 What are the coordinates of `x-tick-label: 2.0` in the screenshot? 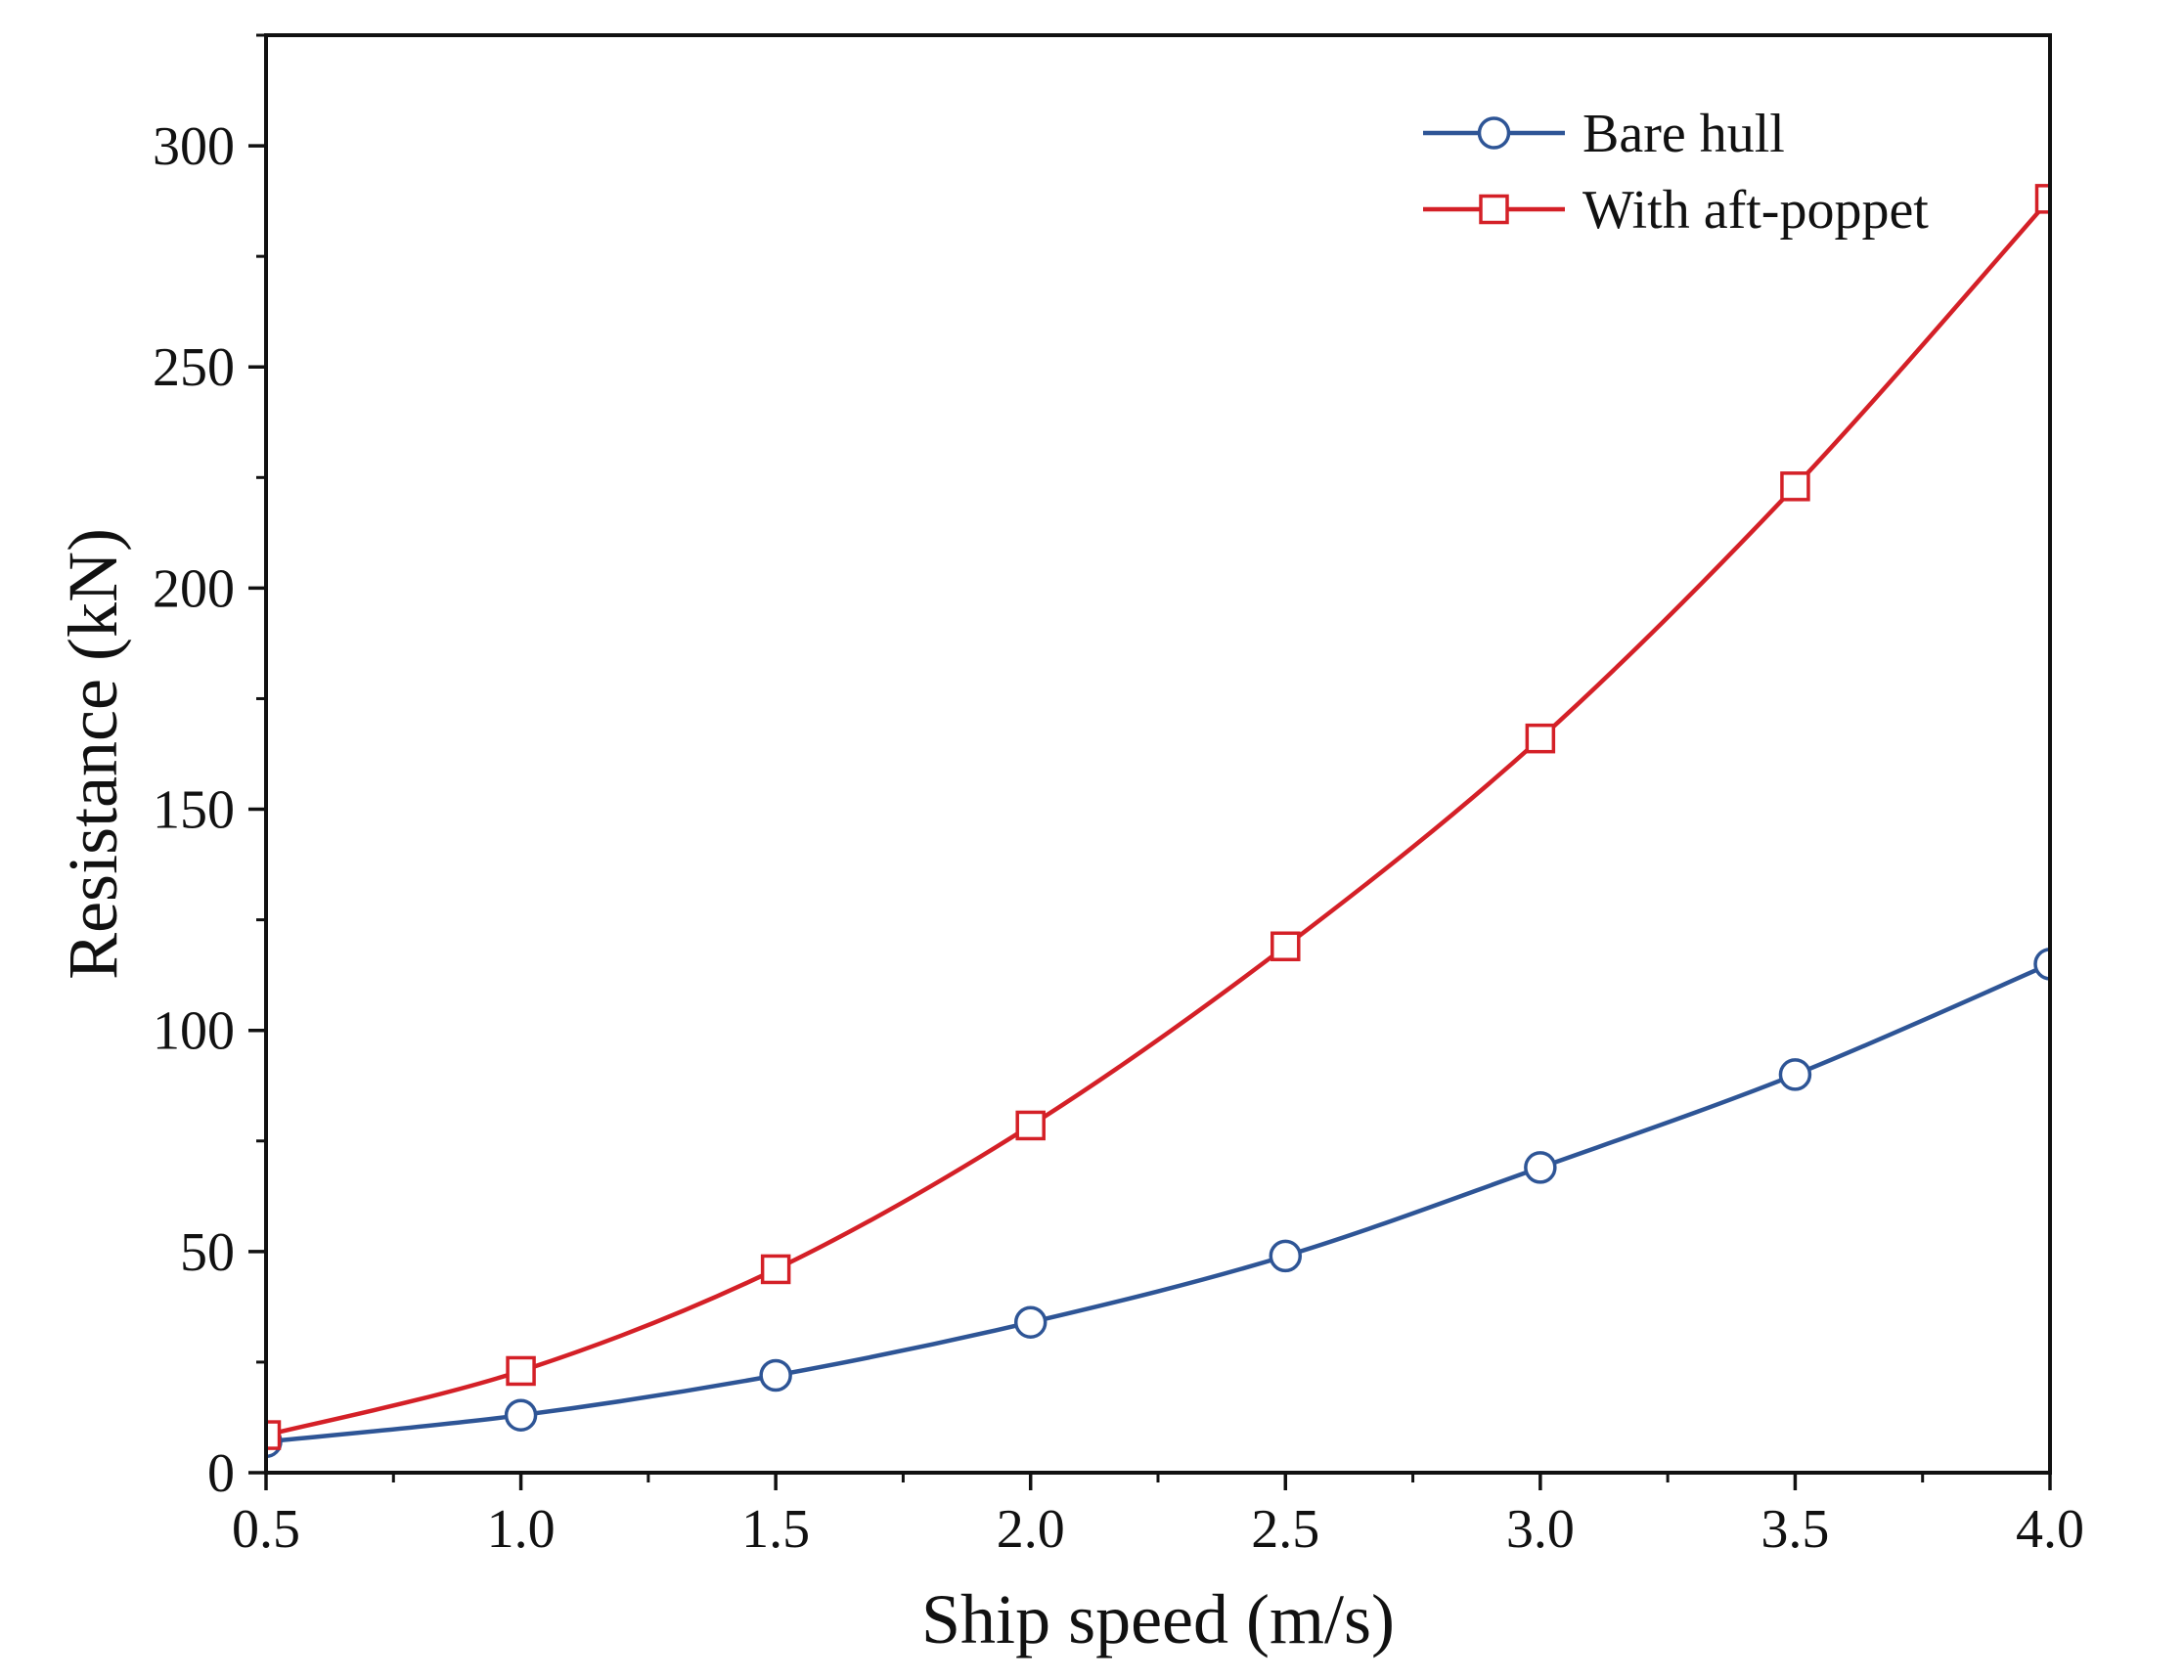 It's located at (1031, 1529).